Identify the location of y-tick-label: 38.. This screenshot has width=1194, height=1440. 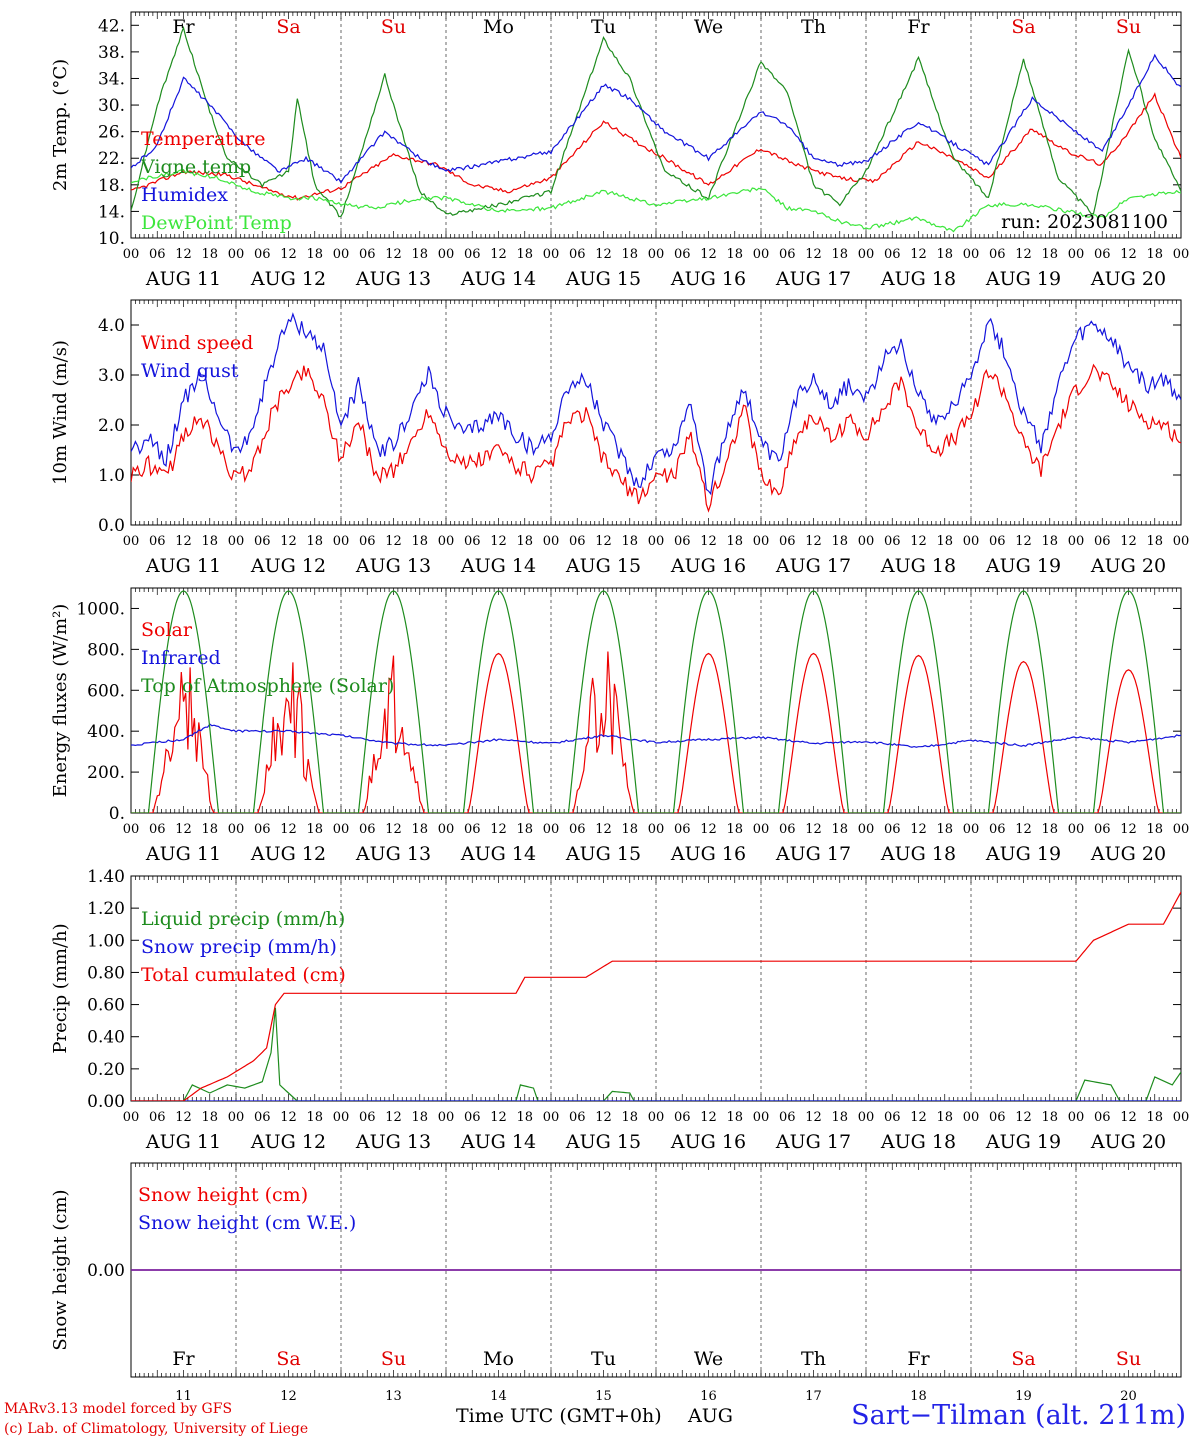
(111, 53).